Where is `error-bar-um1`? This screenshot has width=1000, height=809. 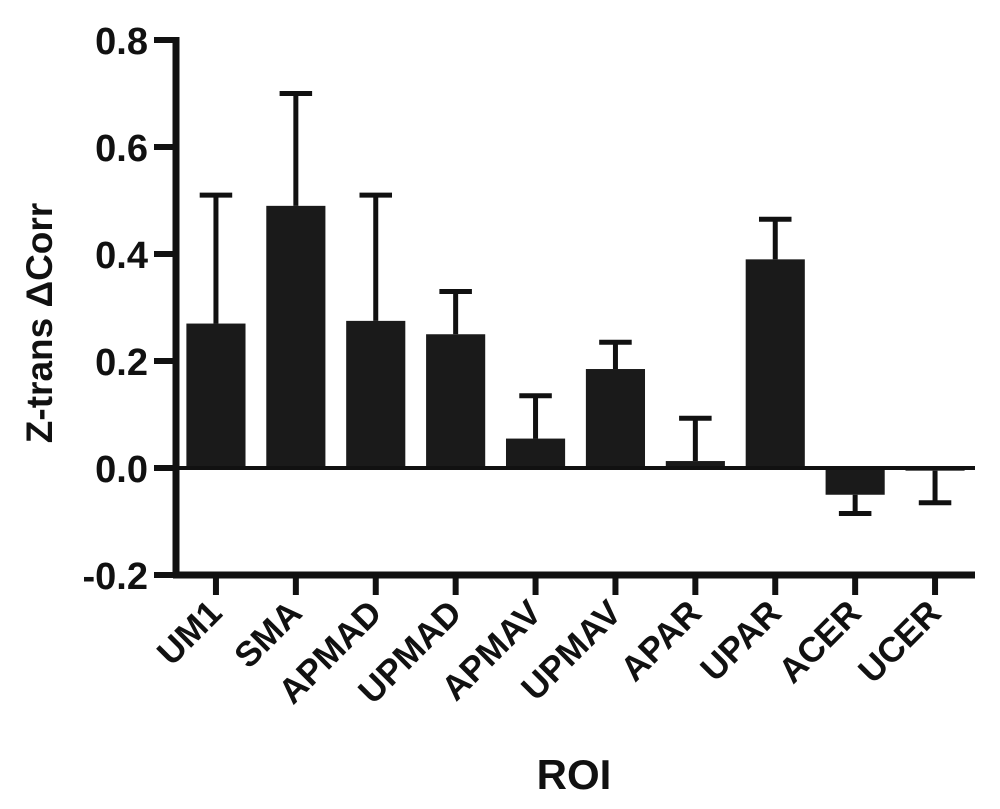
error-bar-um1 is located at coordinates (216, 258).